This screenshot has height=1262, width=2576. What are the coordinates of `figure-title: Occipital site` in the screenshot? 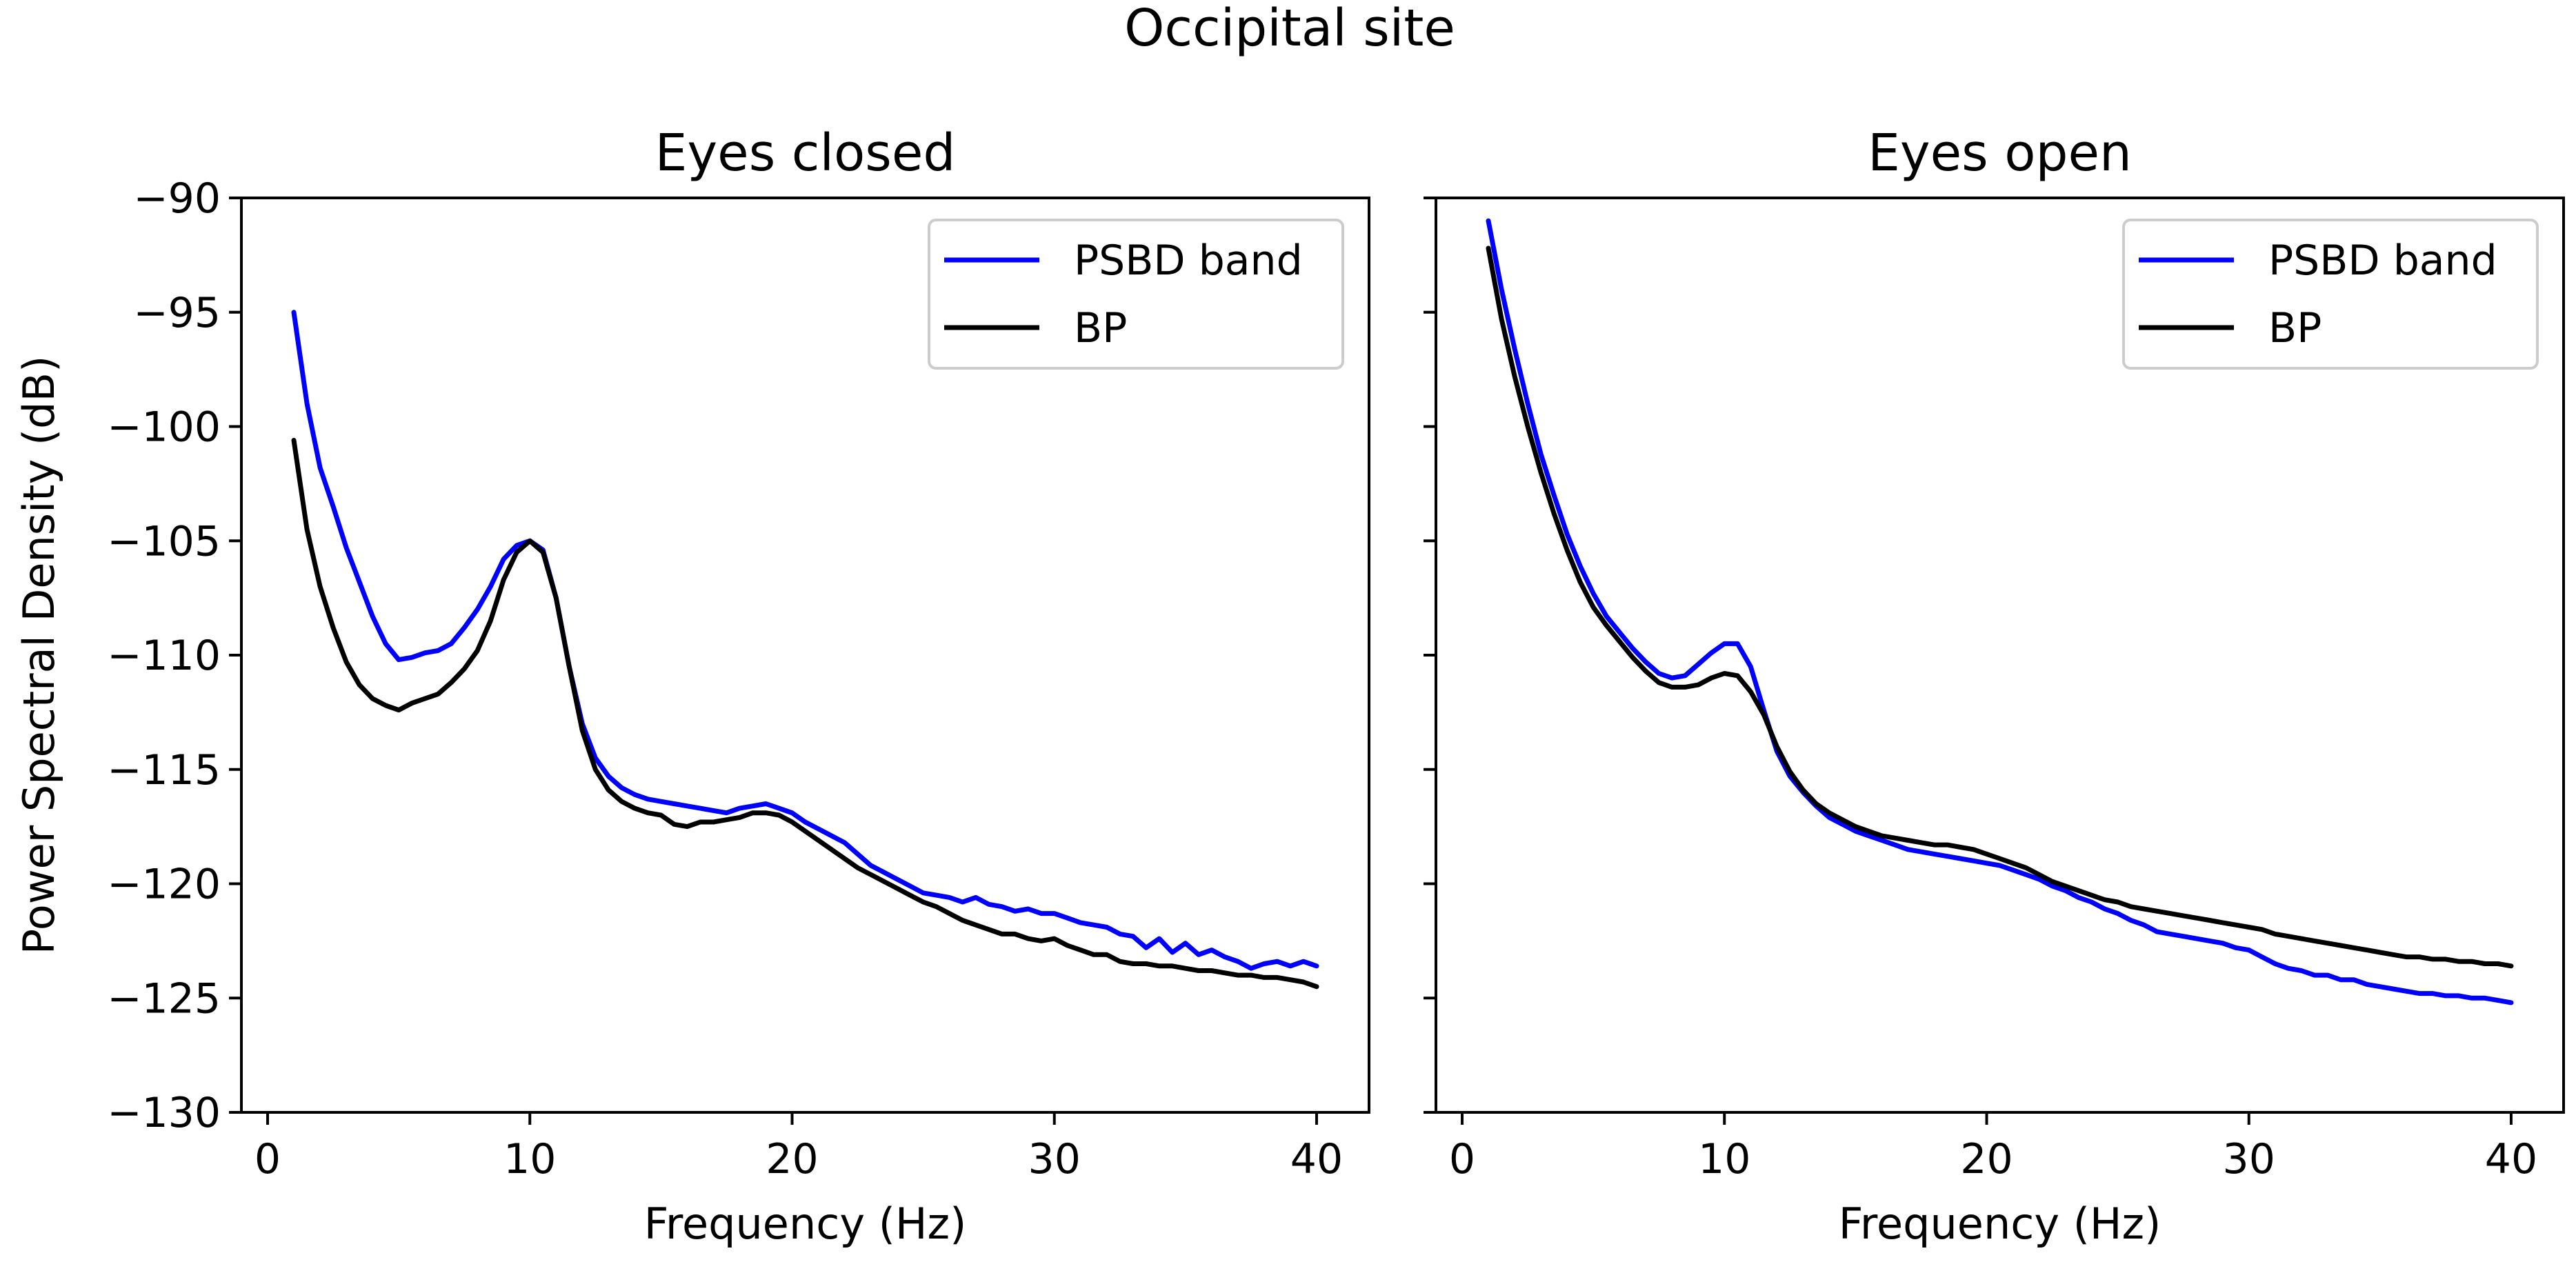 It's located at (1289, 29).